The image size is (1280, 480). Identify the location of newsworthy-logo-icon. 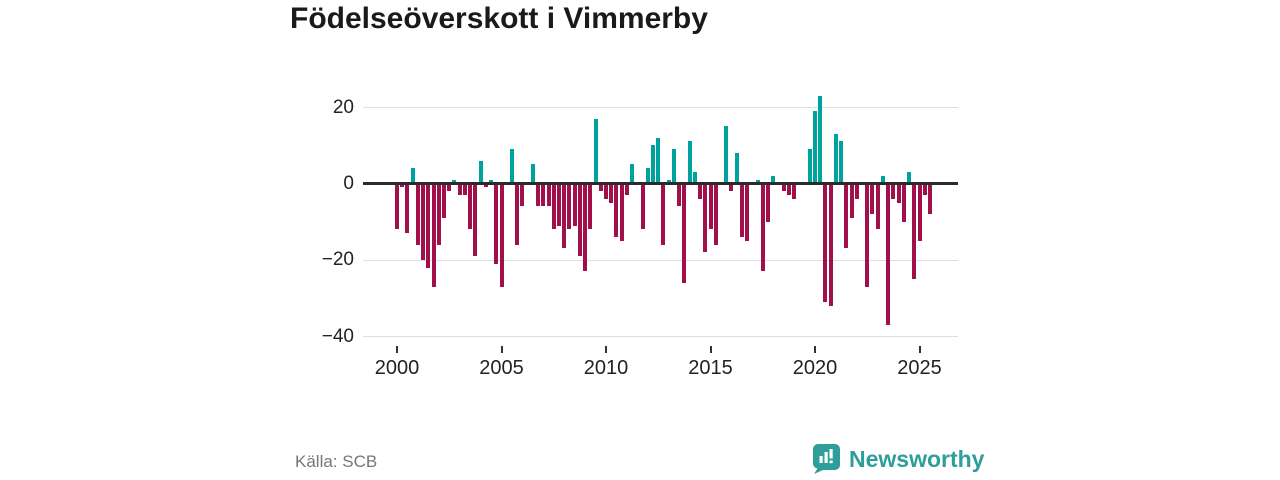
(826, 458).